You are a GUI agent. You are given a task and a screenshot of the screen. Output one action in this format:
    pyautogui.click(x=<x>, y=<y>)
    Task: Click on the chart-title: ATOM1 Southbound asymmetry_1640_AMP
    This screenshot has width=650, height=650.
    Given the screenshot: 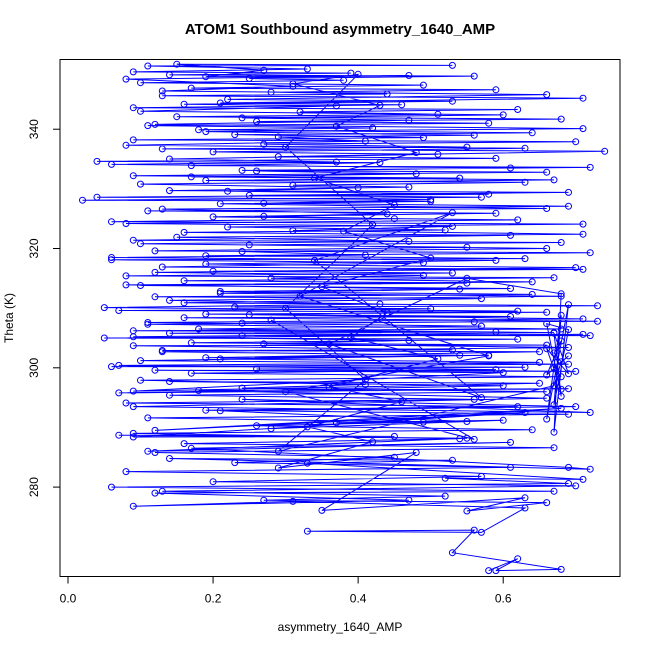 What is the action you would take?
    pyautogui.click(x=340, y=29)
    